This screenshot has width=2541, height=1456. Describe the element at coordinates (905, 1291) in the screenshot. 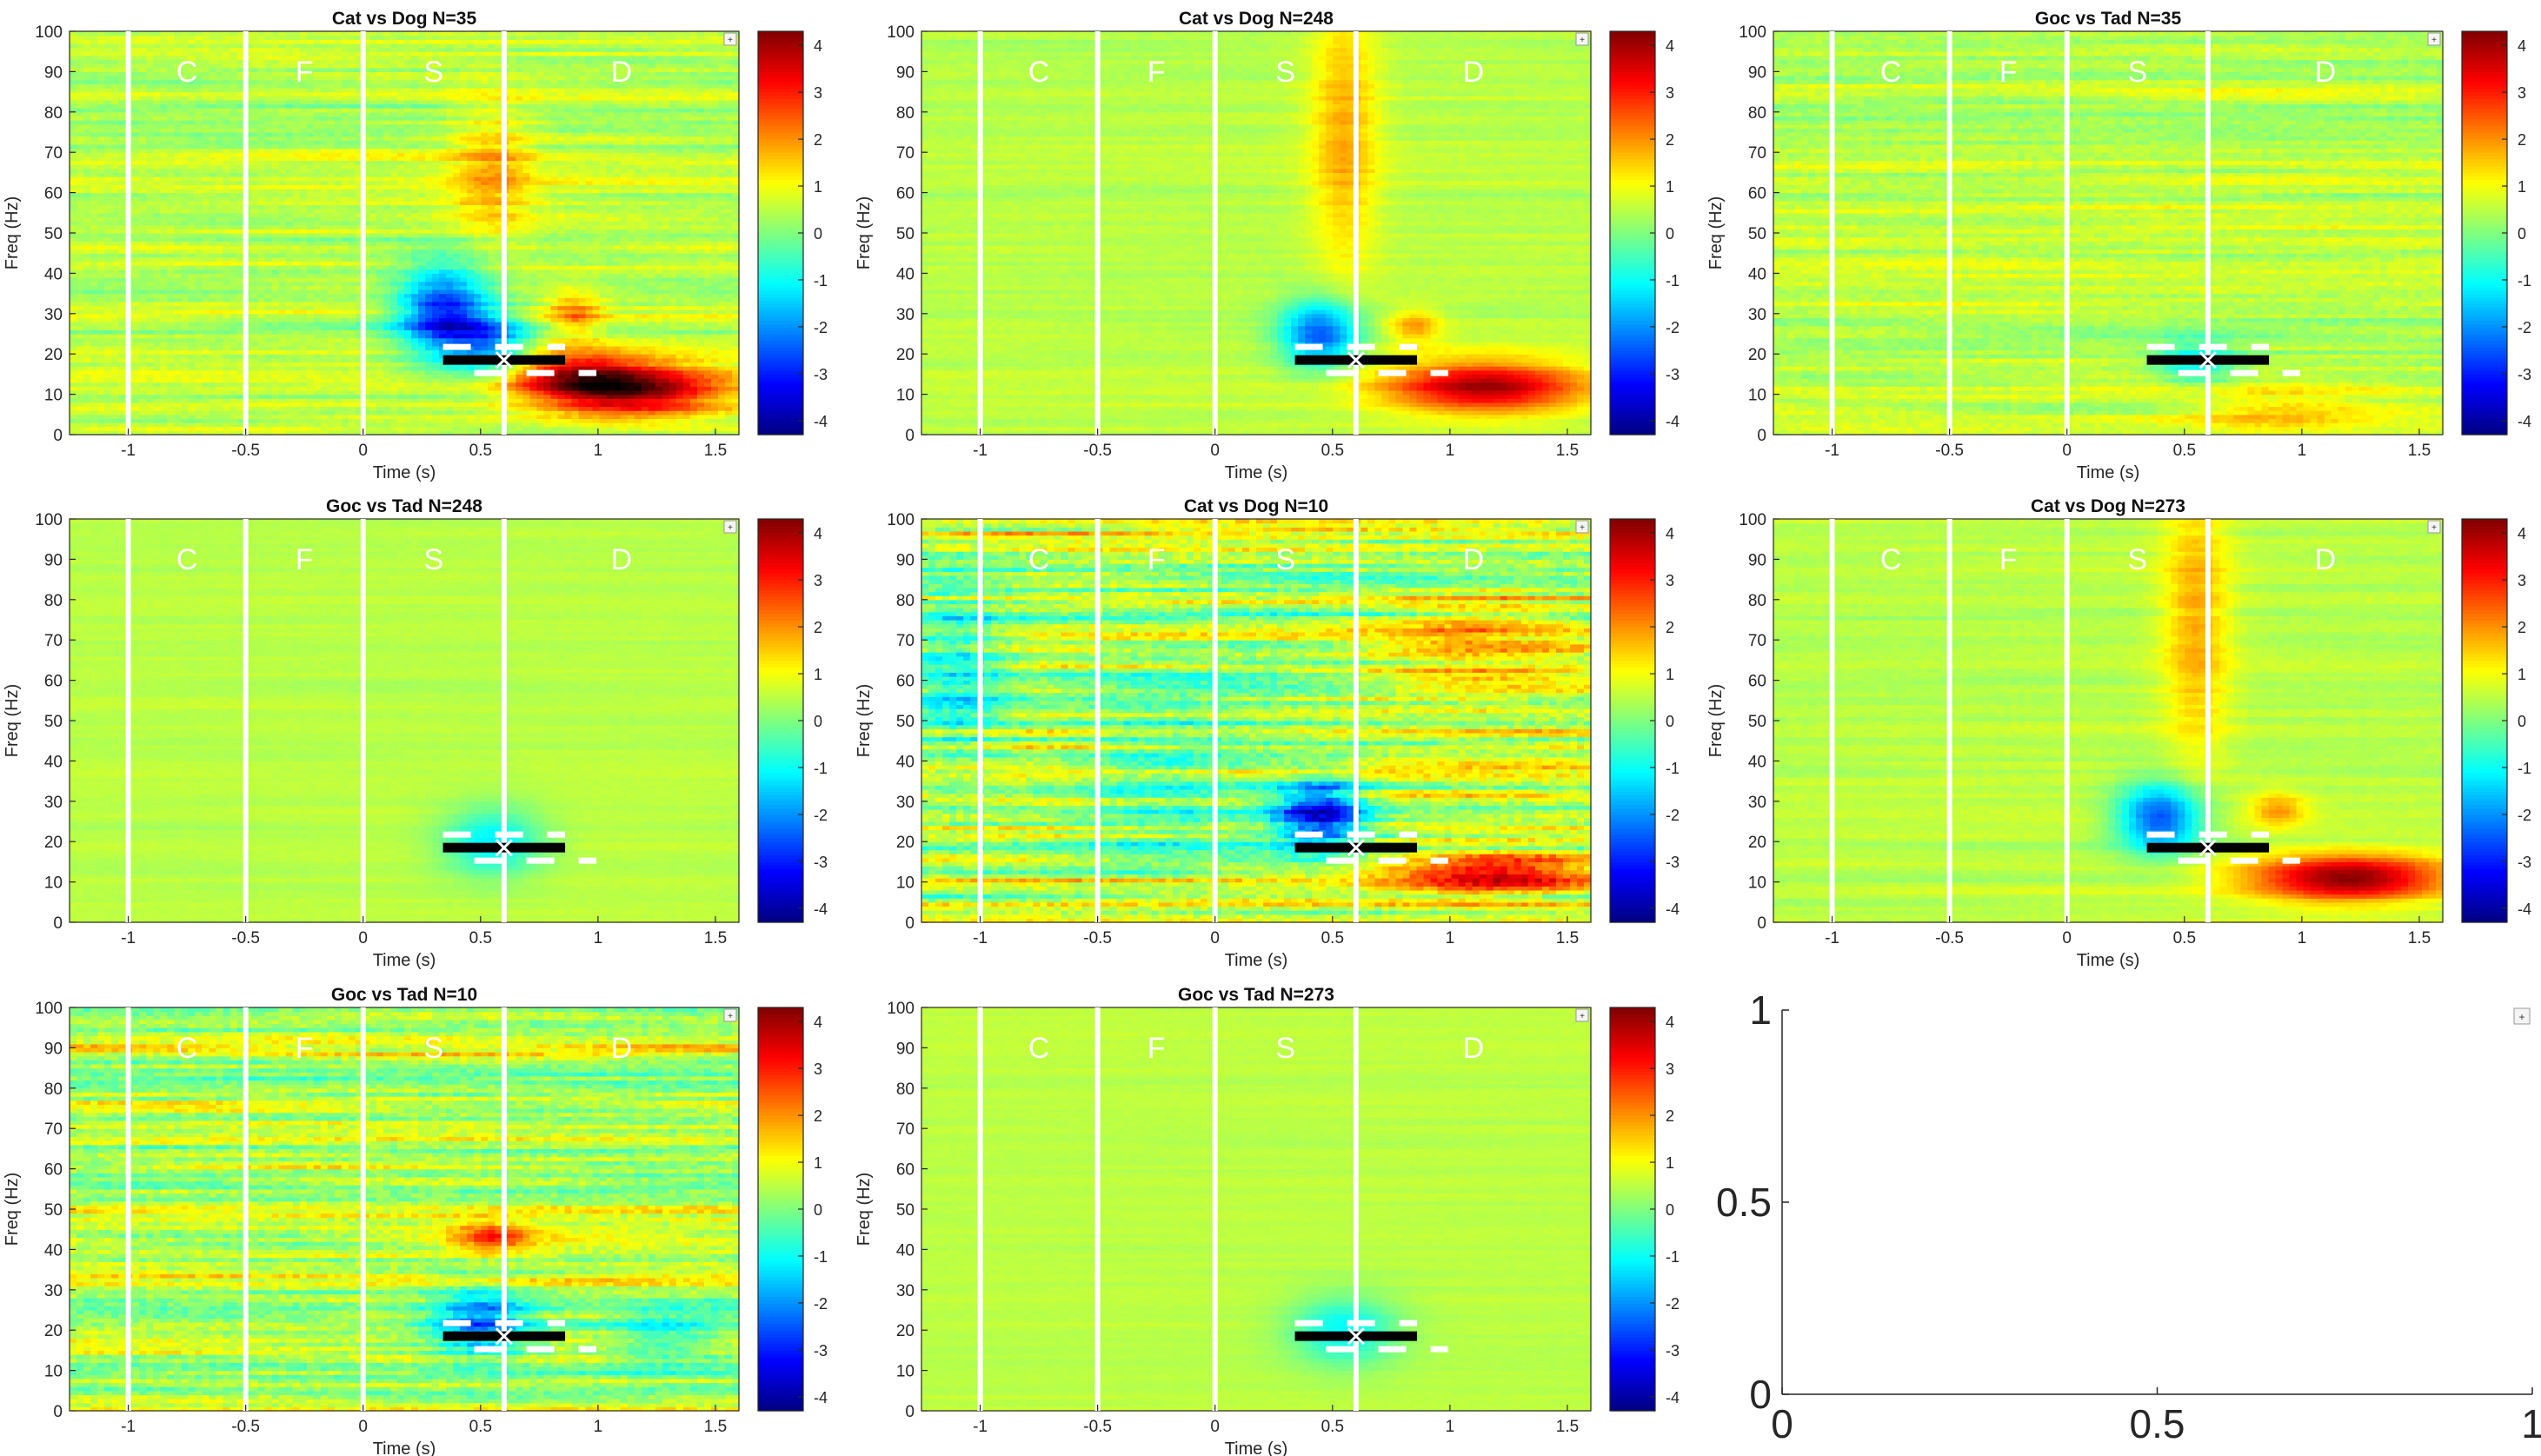

I see `y-tick-label: 30` at that location.